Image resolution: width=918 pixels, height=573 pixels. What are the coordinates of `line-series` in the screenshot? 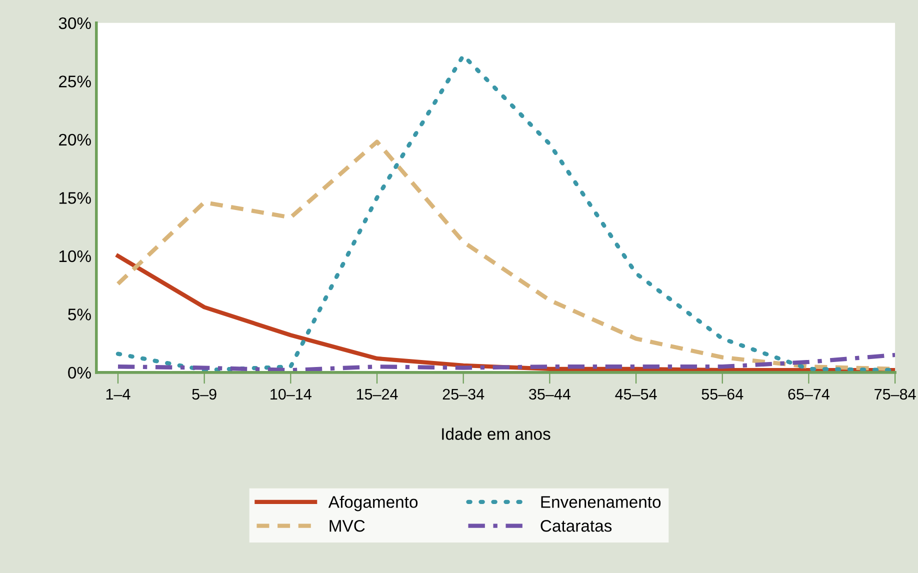 It's located at (506, 362).